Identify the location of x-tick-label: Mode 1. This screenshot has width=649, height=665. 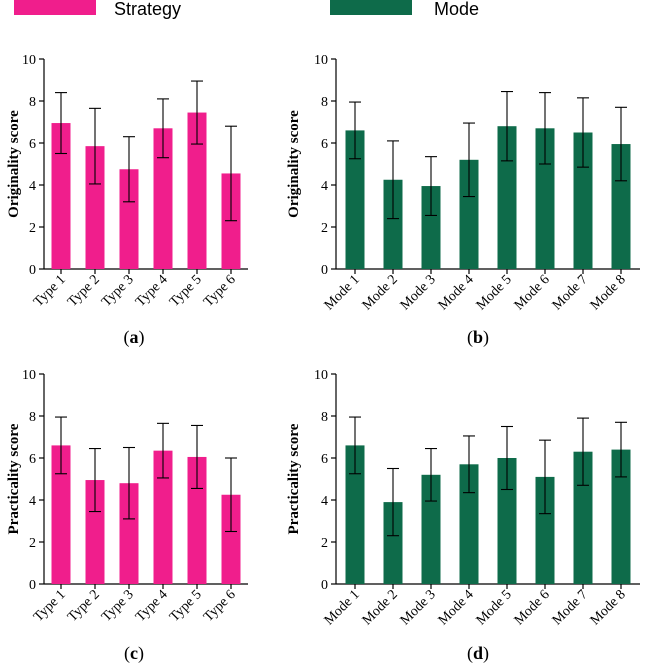
(342, 292).